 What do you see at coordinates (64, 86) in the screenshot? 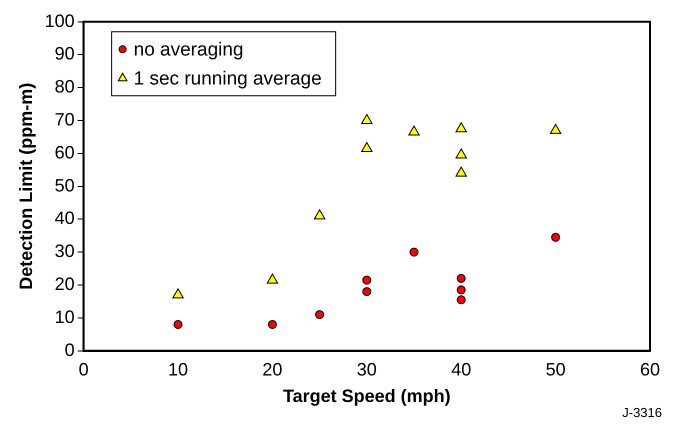
I see `y-tick-label: 80` at bounding box center [64, 86].